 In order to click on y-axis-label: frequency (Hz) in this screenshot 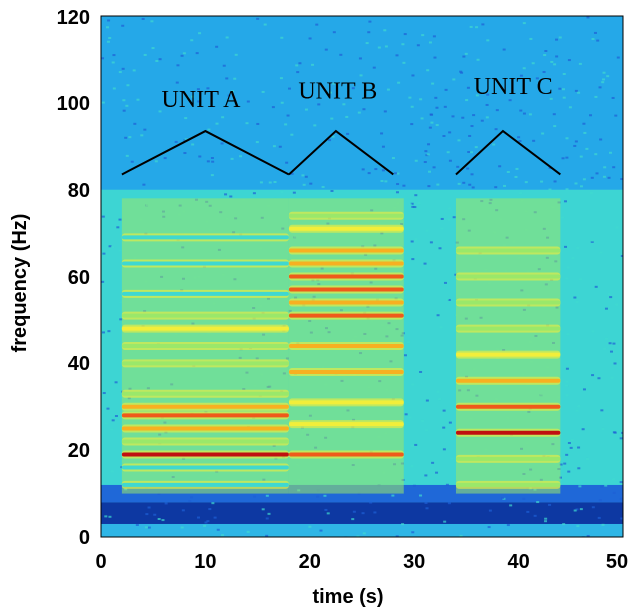, I will do `click(20, 283)`.